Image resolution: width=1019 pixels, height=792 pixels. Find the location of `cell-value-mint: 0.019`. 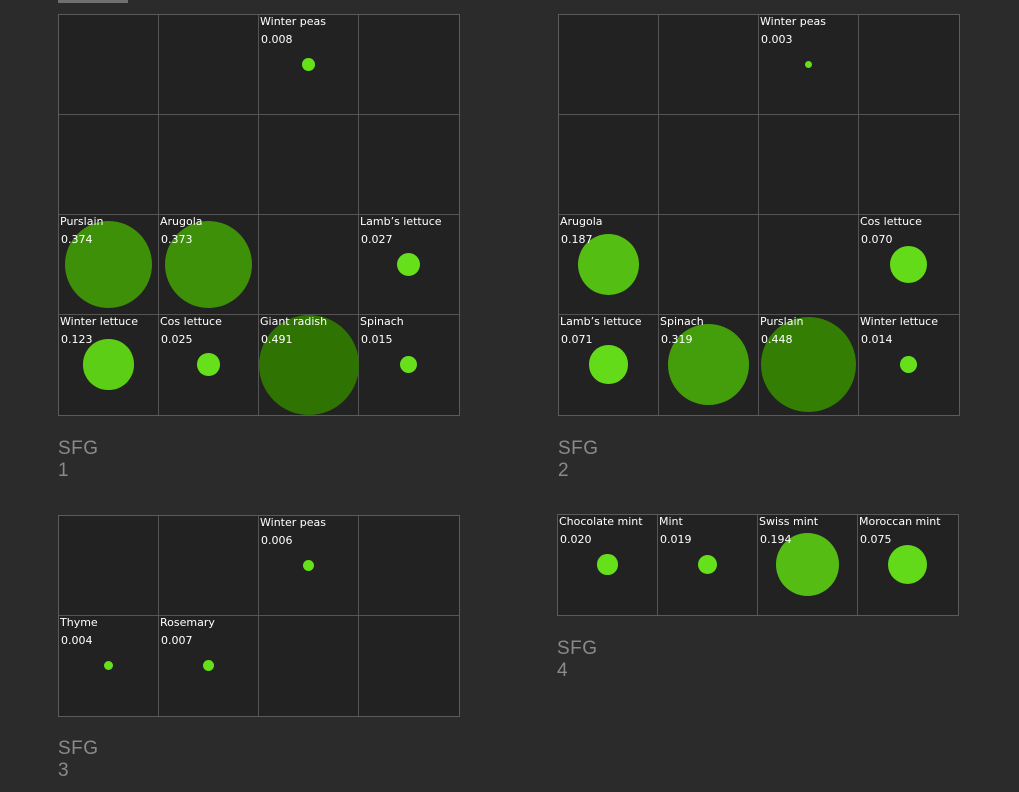

cell-value-mint: 0.019 is located at coordinates (676, 539).